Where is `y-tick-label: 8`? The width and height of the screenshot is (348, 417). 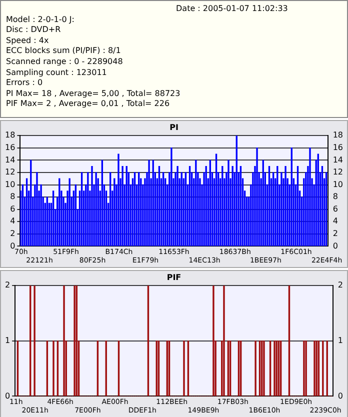 y-tick-label: 8 is located at coordinates (13, 197).